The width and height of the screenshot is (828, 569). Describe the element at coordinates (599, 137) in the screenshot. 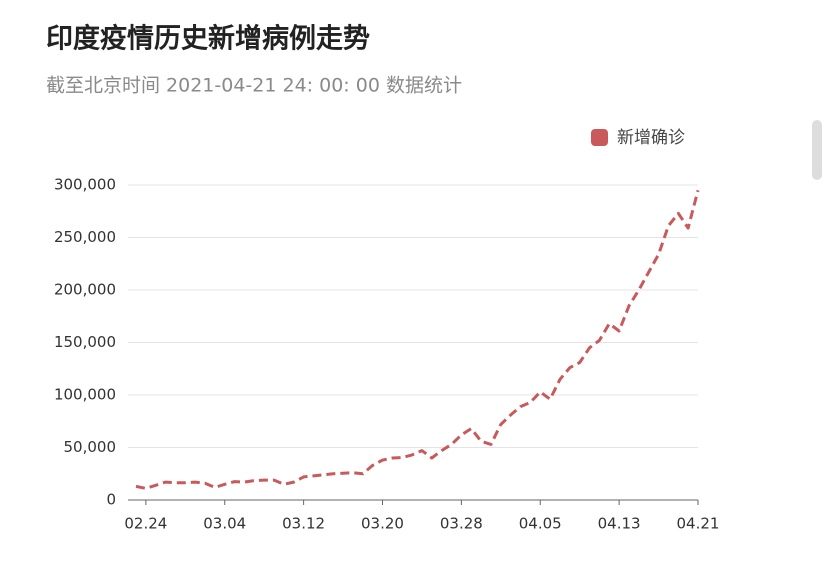

I see `legend-swatch` at that location.